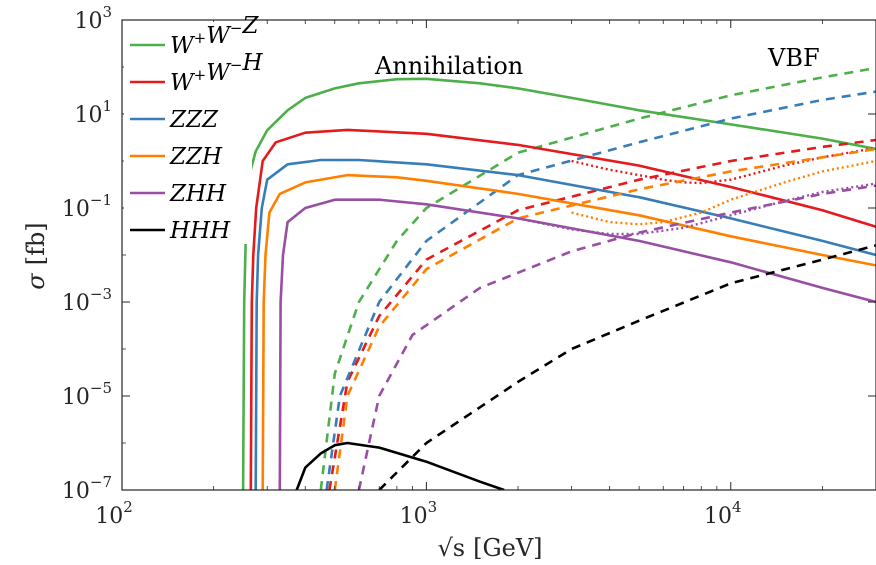 The image size is (876, 565). I want to click on series-wwh-combined-line, so click(723, 165).